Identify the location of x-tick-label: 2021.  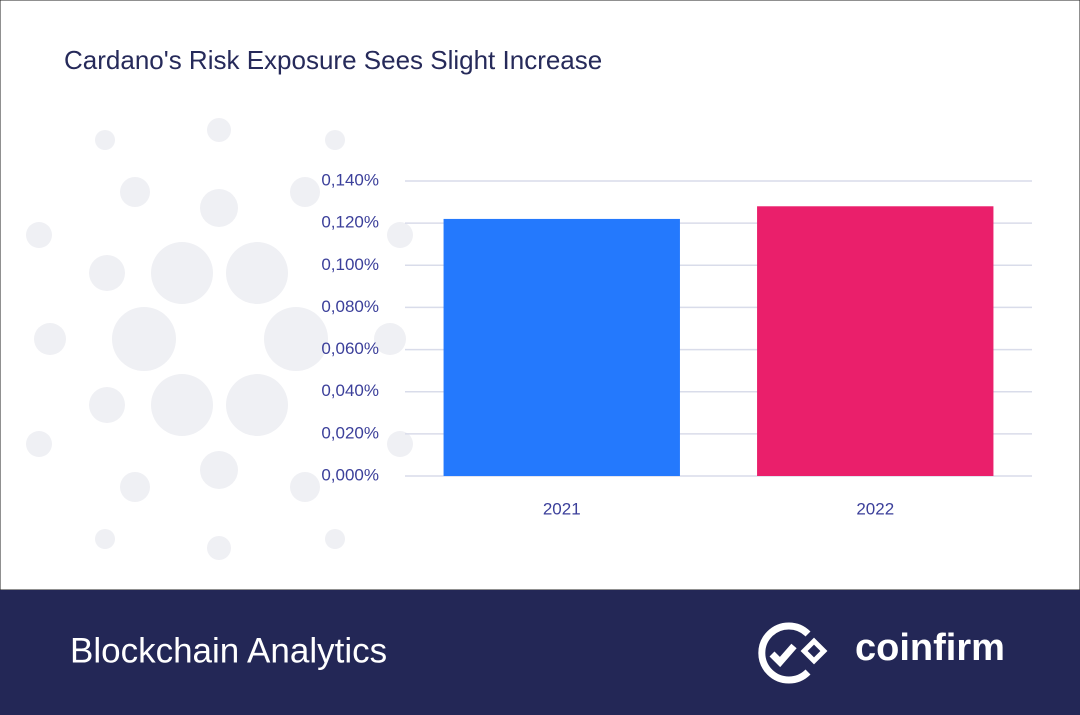
(562, 508).